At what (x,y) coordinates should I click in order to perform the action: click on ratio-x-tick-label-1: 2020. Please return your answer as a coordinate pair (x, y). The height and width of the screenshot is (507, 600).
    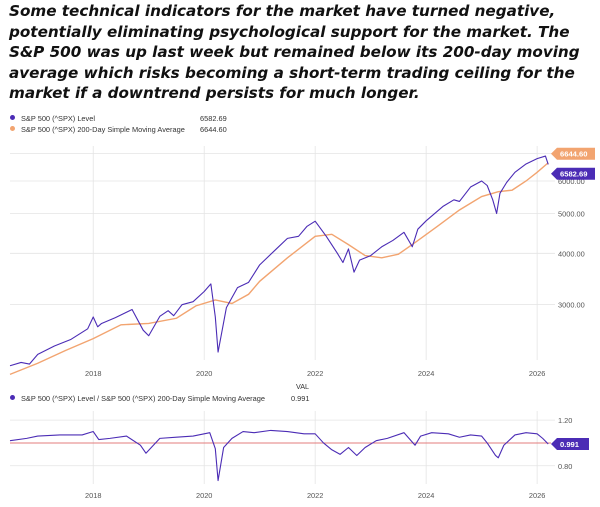
    Looking at the image, I should click on (204, 495).